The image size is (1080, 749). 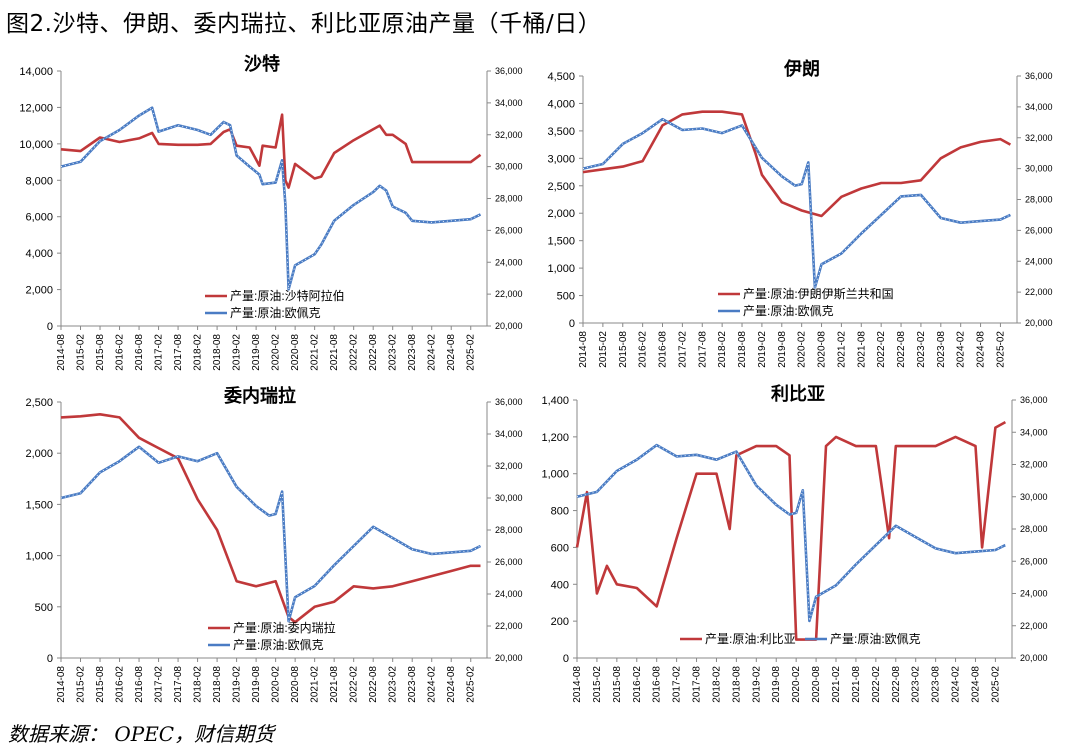 What do you see at coordinates (560, 622) in the screenshot?
I see `y-left-tick-label: 200` at bounding box center [560, 622].